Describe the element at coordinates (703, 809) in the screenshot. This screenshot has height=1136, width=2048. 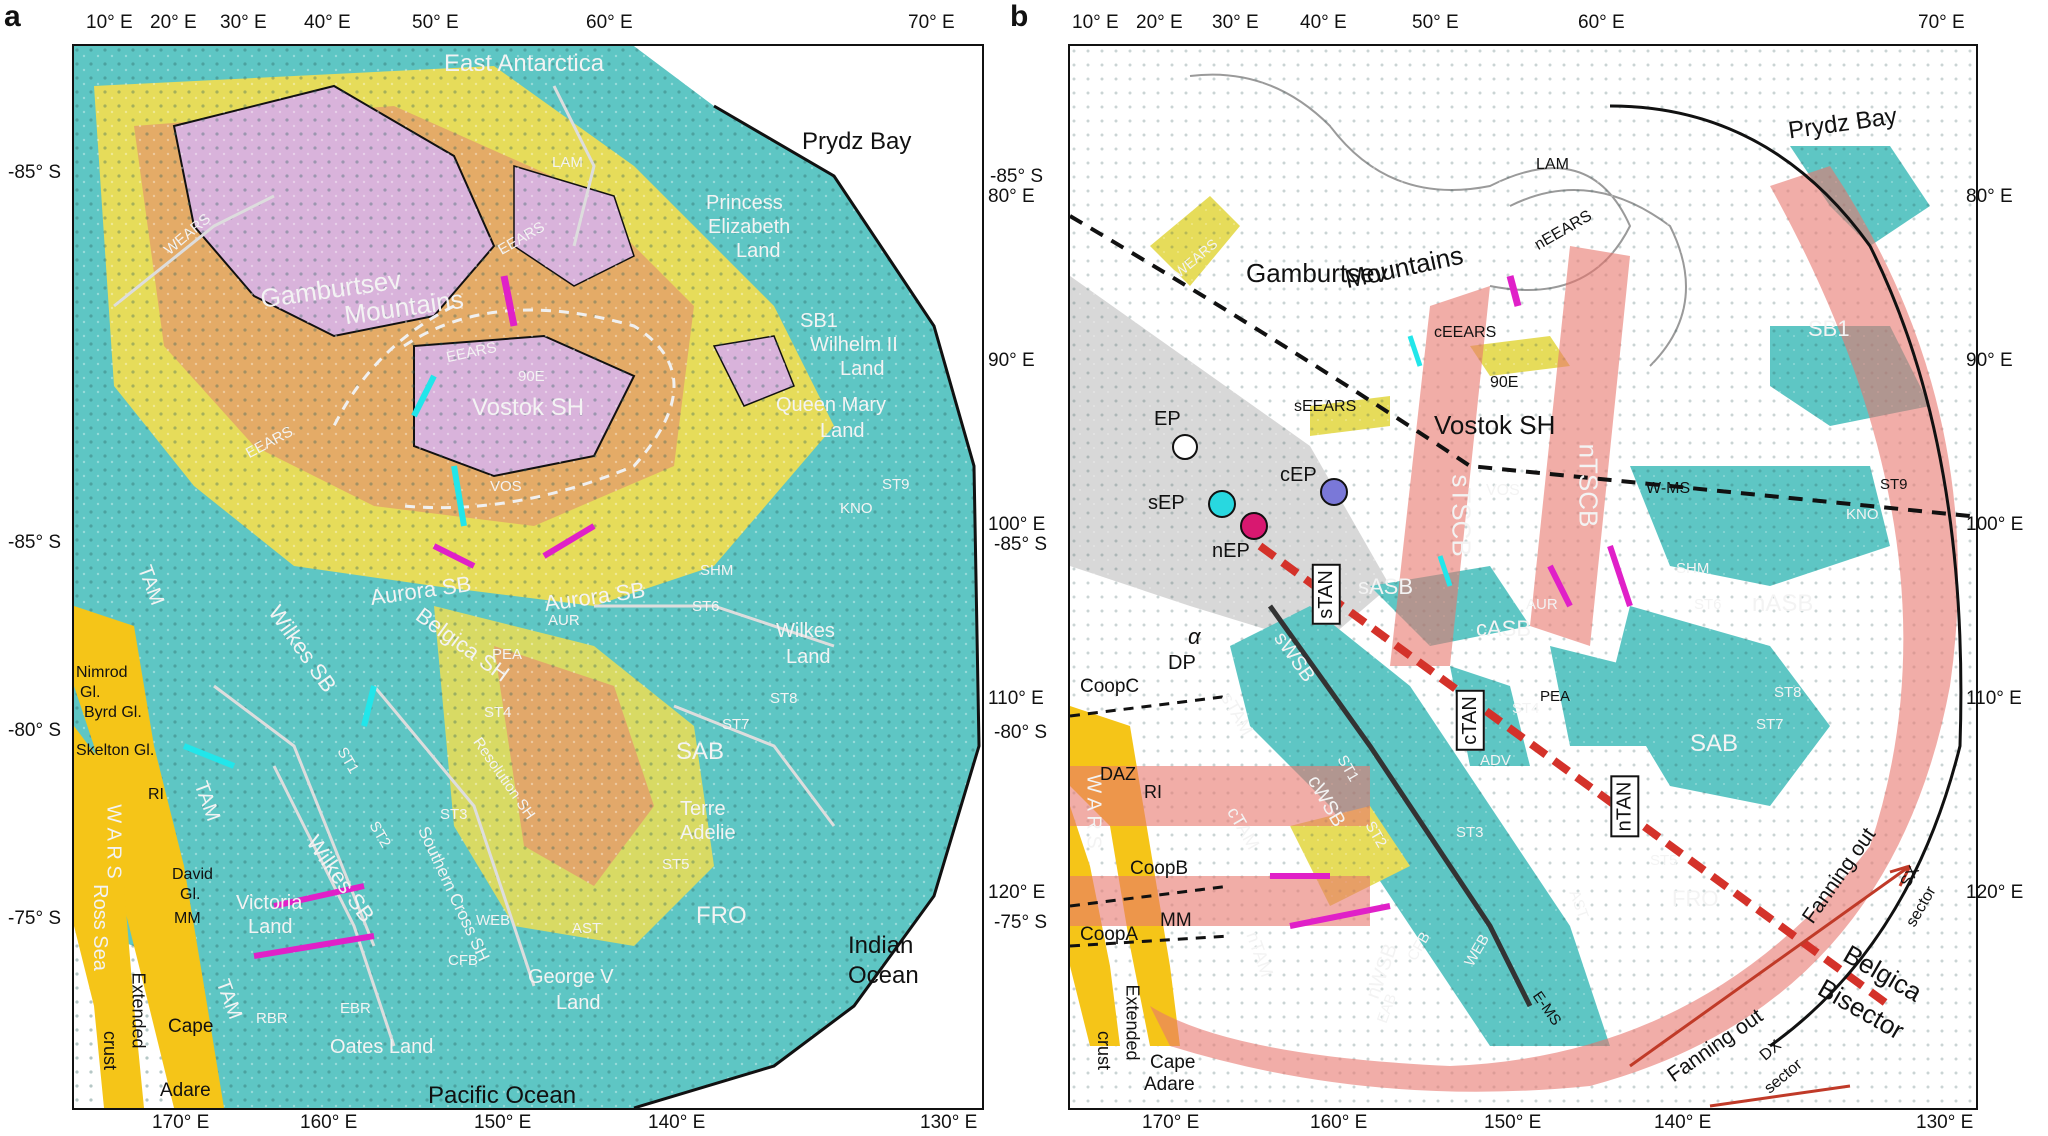
I see `label-terre: Terre` at that location.